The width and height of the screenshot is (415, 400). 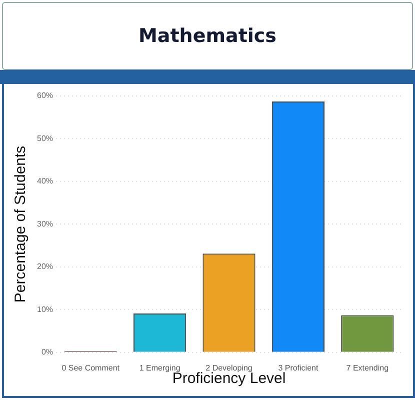 I want to click on y-tick-label: 60%, so click(x=45, y=95).